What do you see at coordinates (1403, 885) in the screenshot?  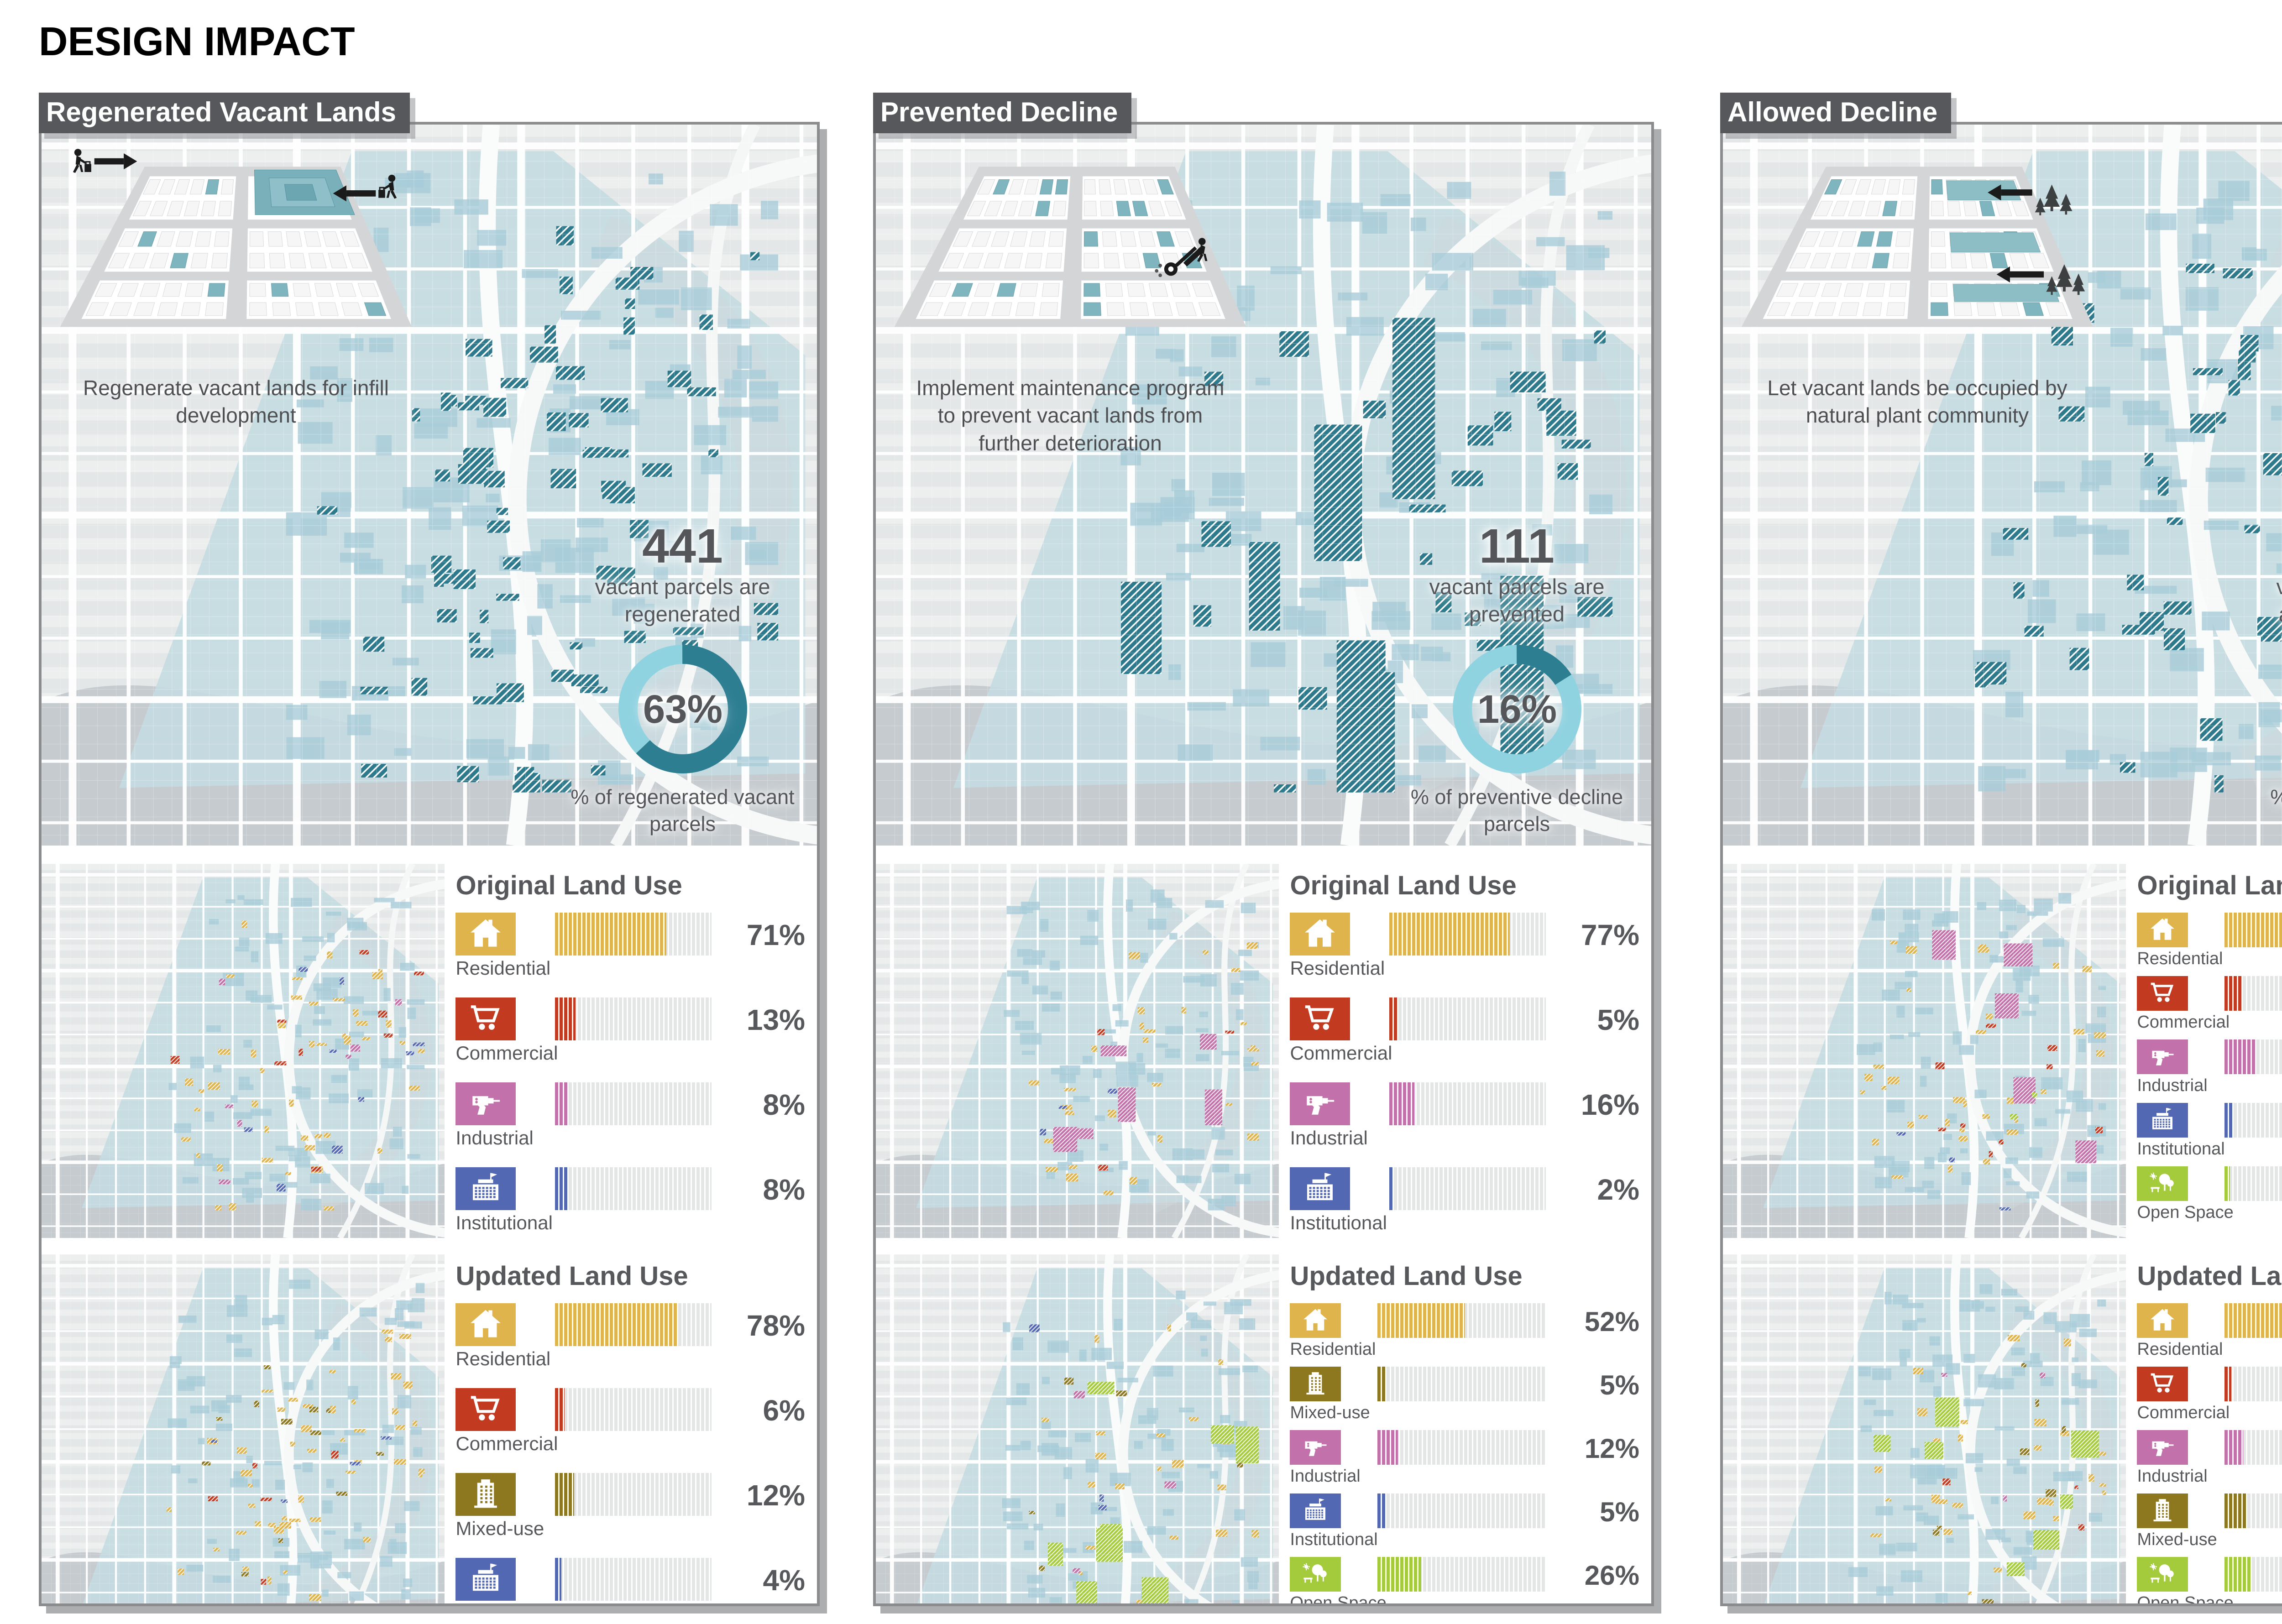 I see `section-title: Original Land Use` at bounding box center [1403, 885].